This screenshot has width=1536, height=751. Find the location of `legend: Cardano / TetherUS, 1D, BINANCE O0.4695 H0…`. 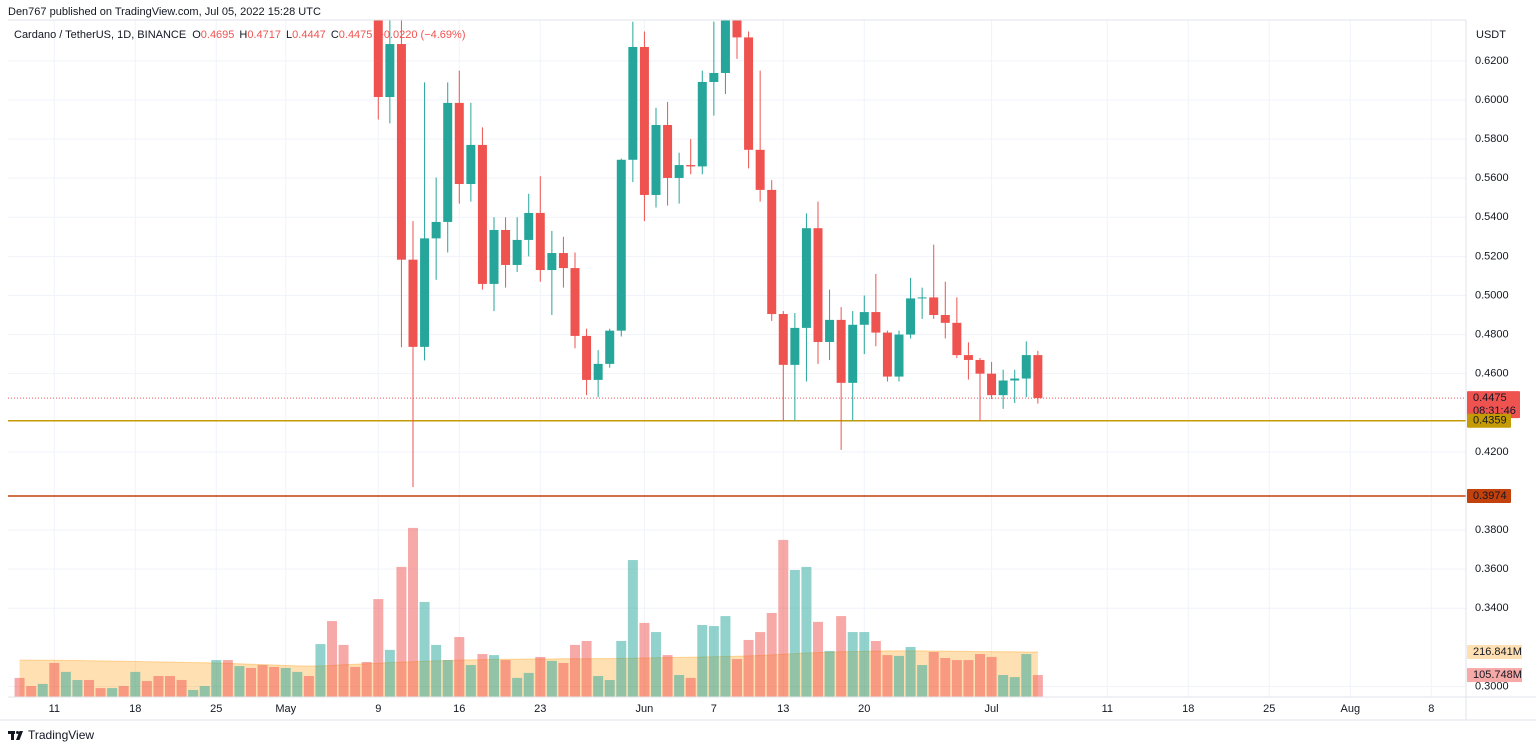

legend: Cardano / TetherUS, 1D, BINANCE O0.4695 H0… is located at coordinates (240, 35).